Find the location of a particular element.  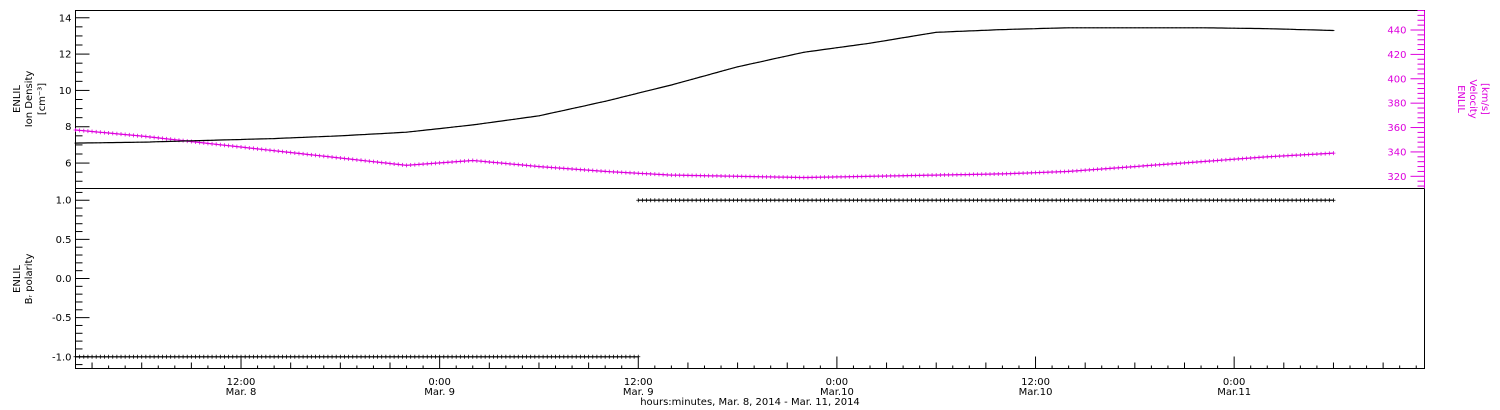

right-tick-label: 340 is located at coordinates (1396, 152).